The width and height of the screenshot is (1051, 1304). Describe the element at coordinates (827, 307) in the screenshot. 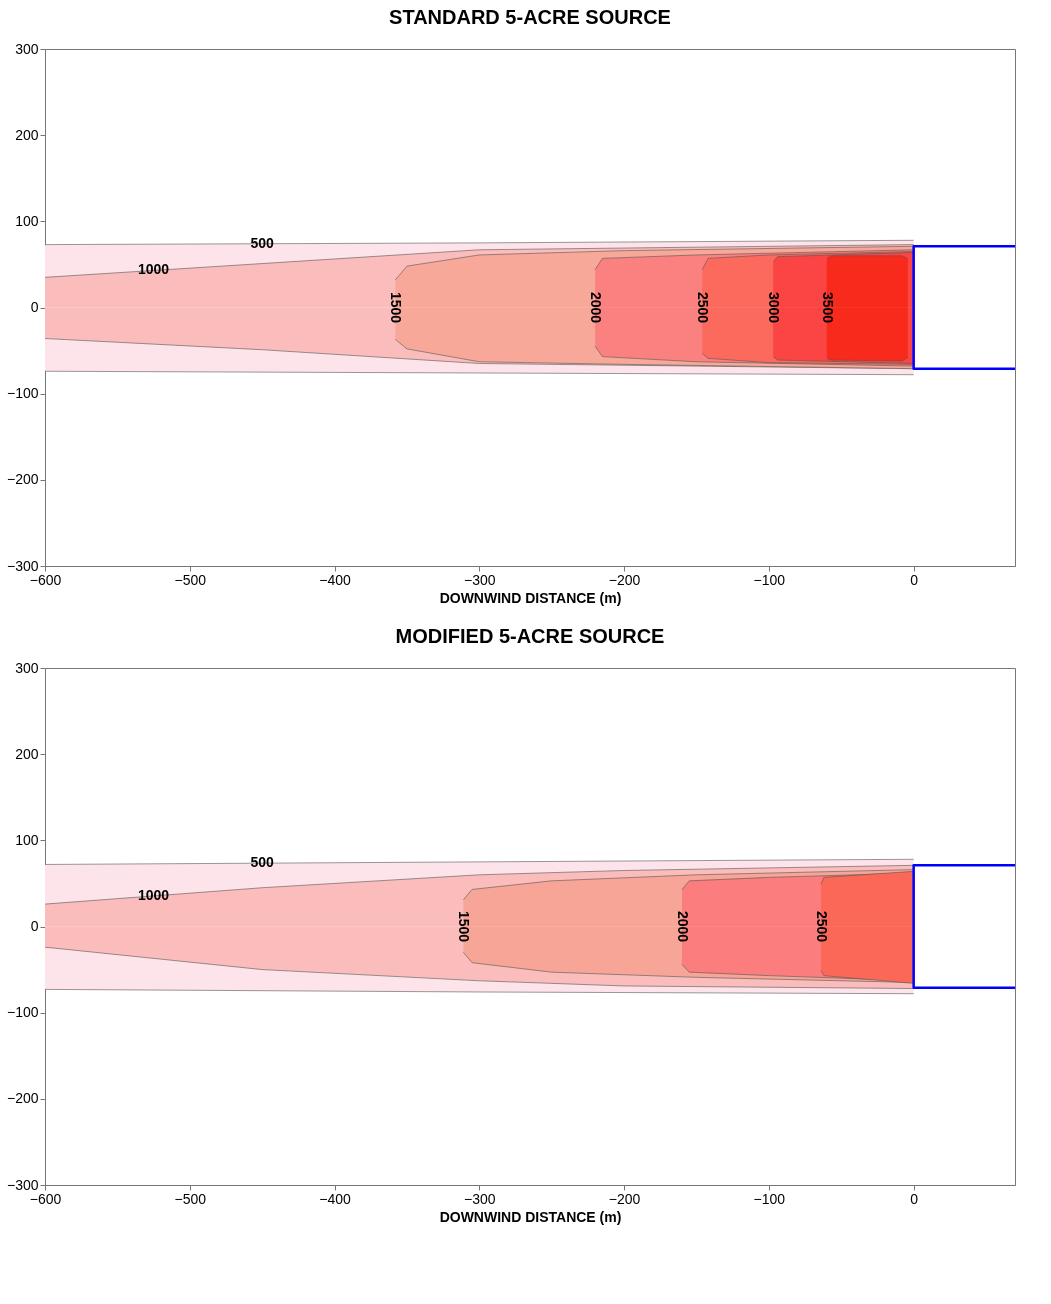

I see `series-label: 3500` at that location.